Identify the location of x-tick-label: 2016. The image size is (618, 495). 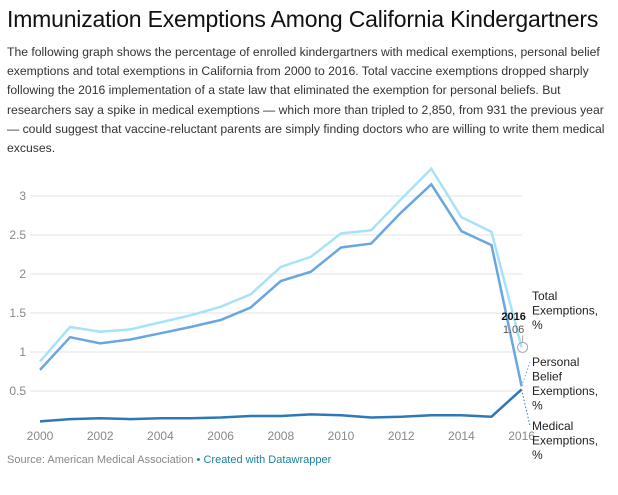
(521, 436).